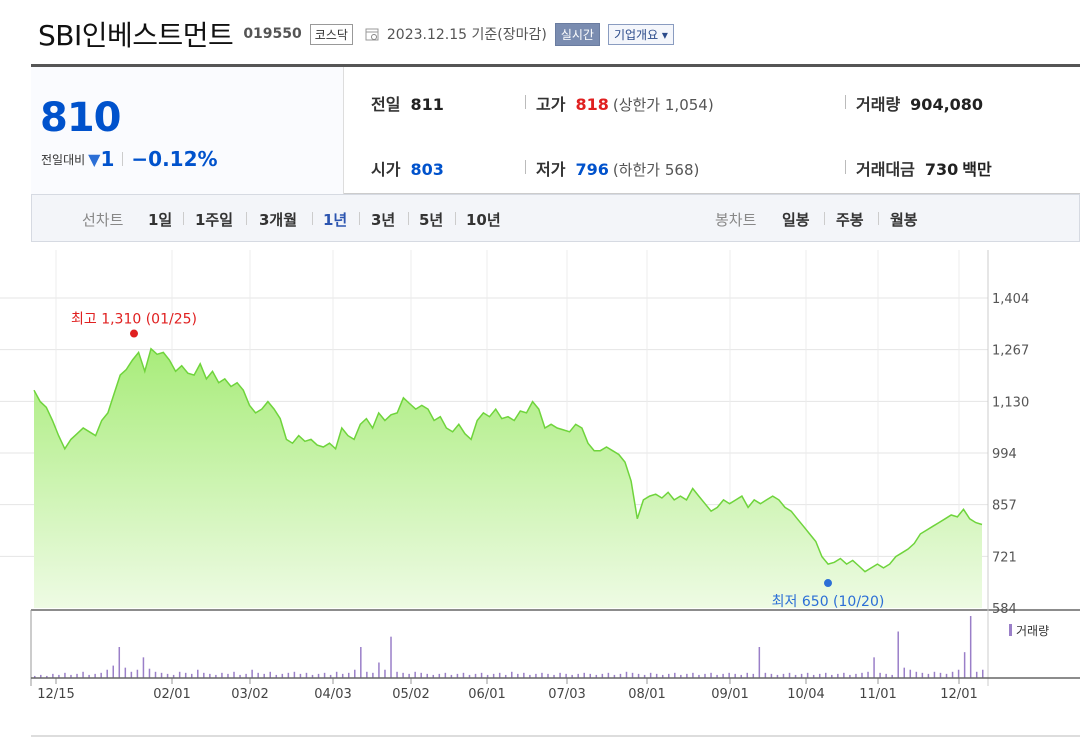 The width and height of the screenshot is (1082, 738). Describe the element at coordinates (160, 220) in the screenshot. I see `period-1d: 1일` at that location.